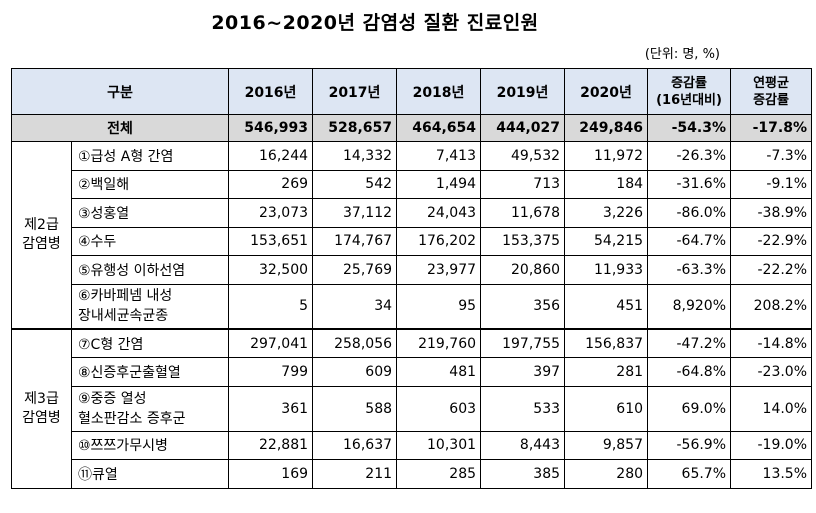 This screenshot has width=816, height=513. I want to click on table-cell: -22.9%, so click(771, 241).